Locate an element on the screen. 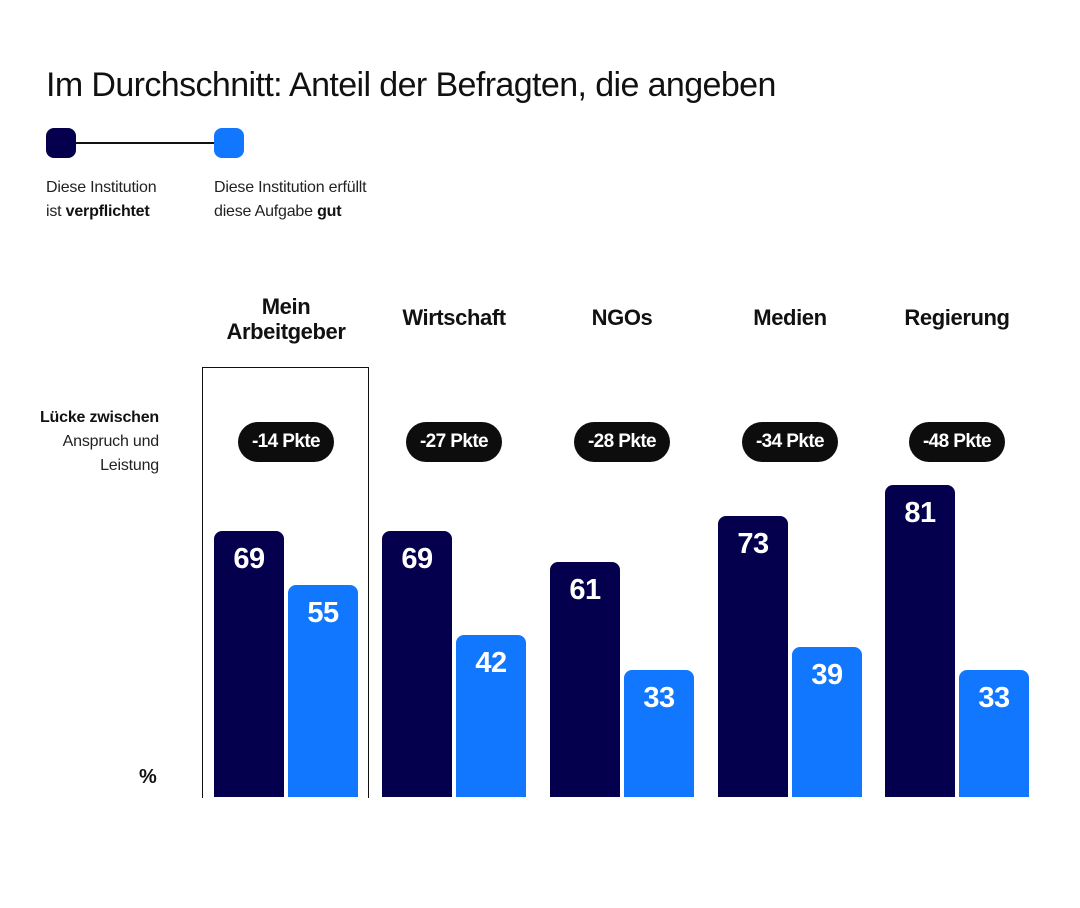 This screenshot has height=908, width=1080. legend-label-line2: diese Aufgabe is located at coordinates (266, 211).